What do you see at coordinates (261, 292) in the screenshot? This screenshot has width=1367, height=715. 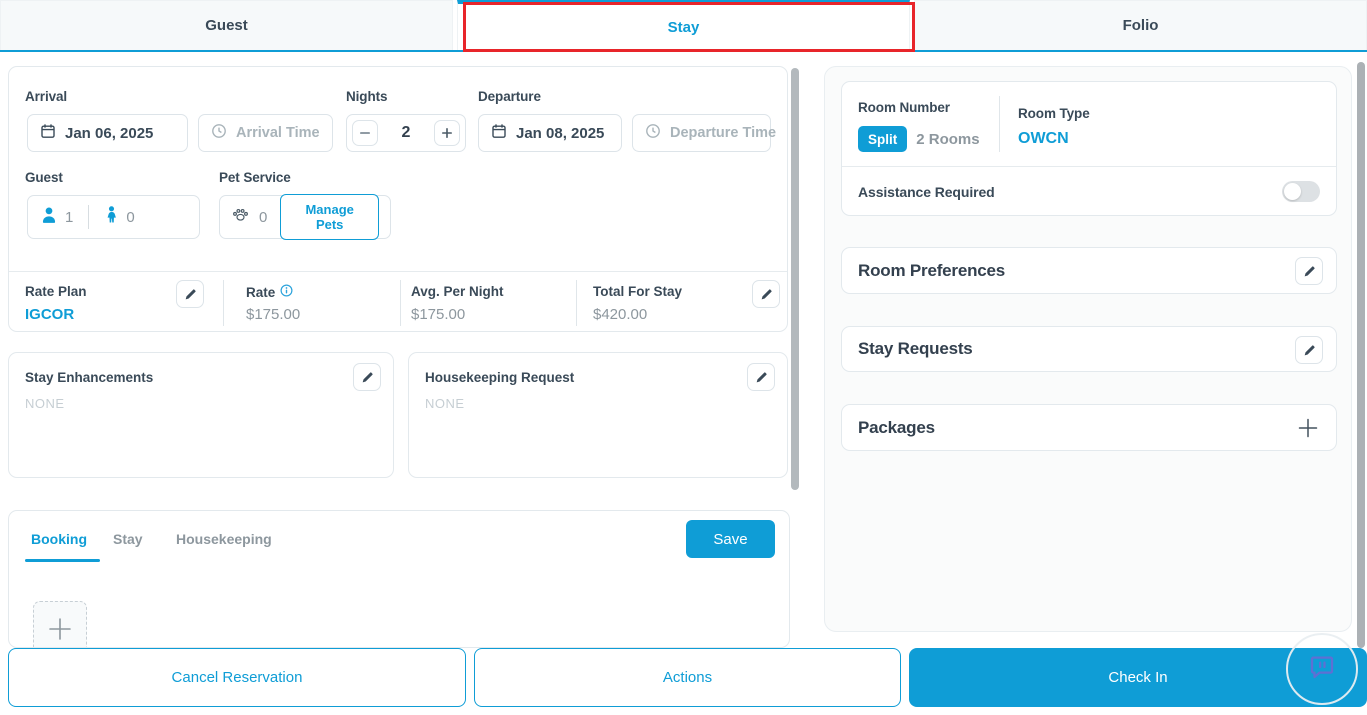 I see `rate-label-text: Rate` at bounding box center [261, 292].